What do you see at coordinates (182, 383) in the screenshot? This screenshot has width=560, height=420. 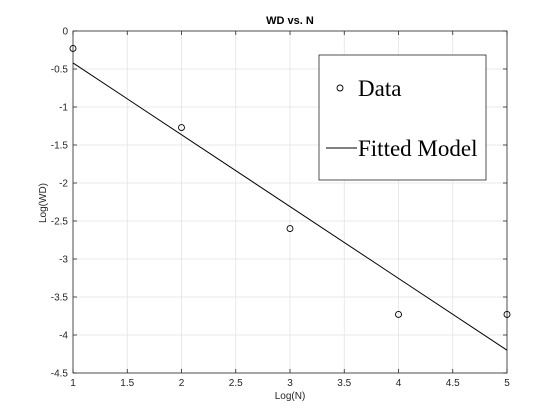 I see `x-tick-label: 2` at bounding box center [182, 383].